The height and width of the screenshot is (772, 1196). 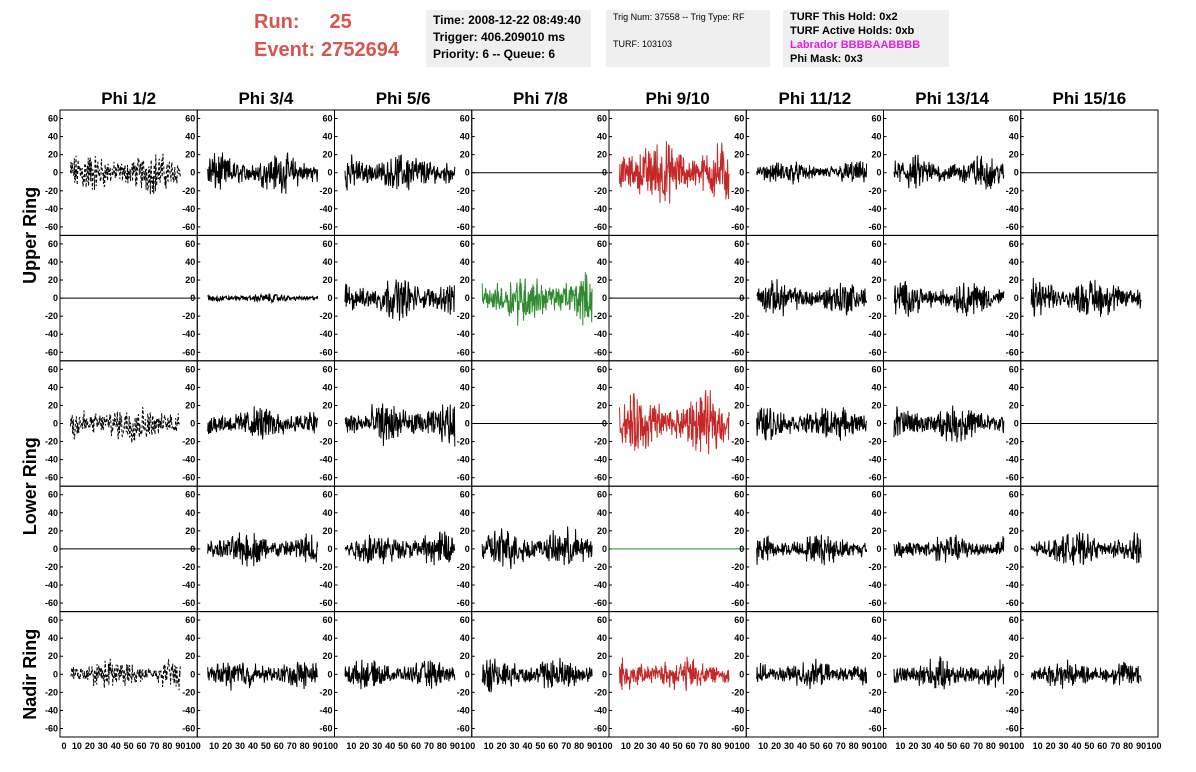 I want to click on event-line: Event: 2752694, so click(x=326, y=50).